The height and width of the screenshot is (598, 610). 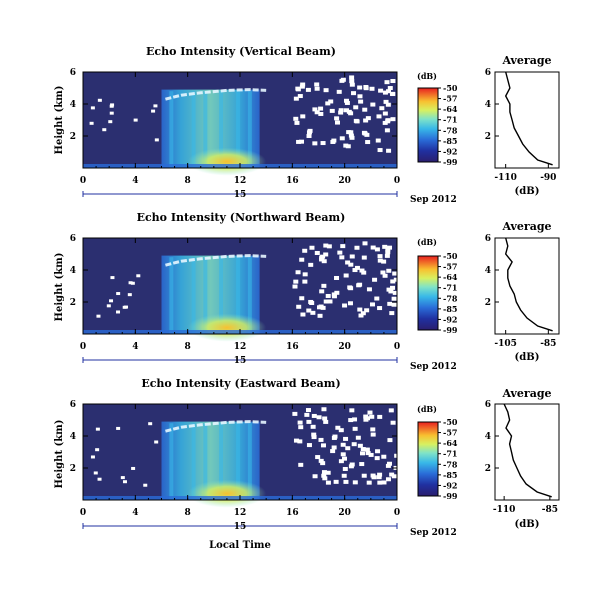 I want to click on average-xlabel: (dB), so click(x=527, y=191).